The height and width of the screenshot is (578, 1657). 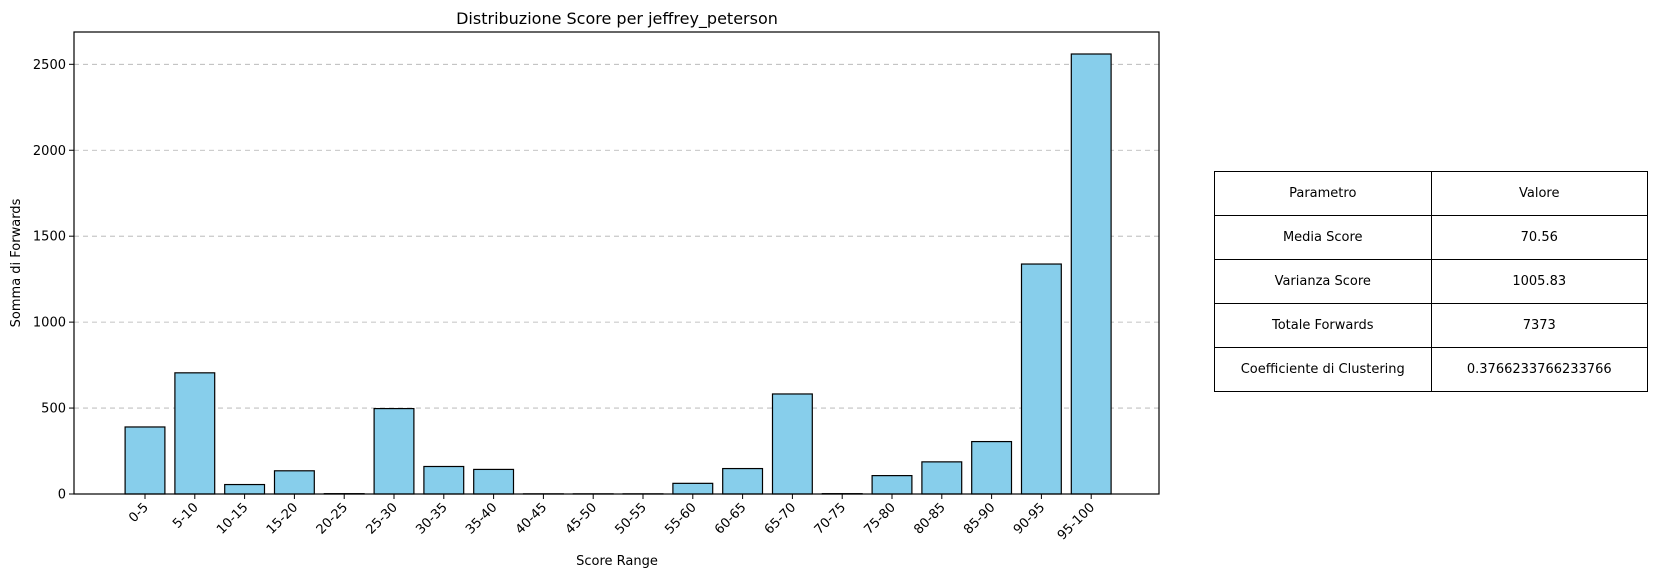 What do you see at coordinates (1323, 237) in the screenshot?
I see `table-cell-param: Media Score` at bounding box center [1323, 237].